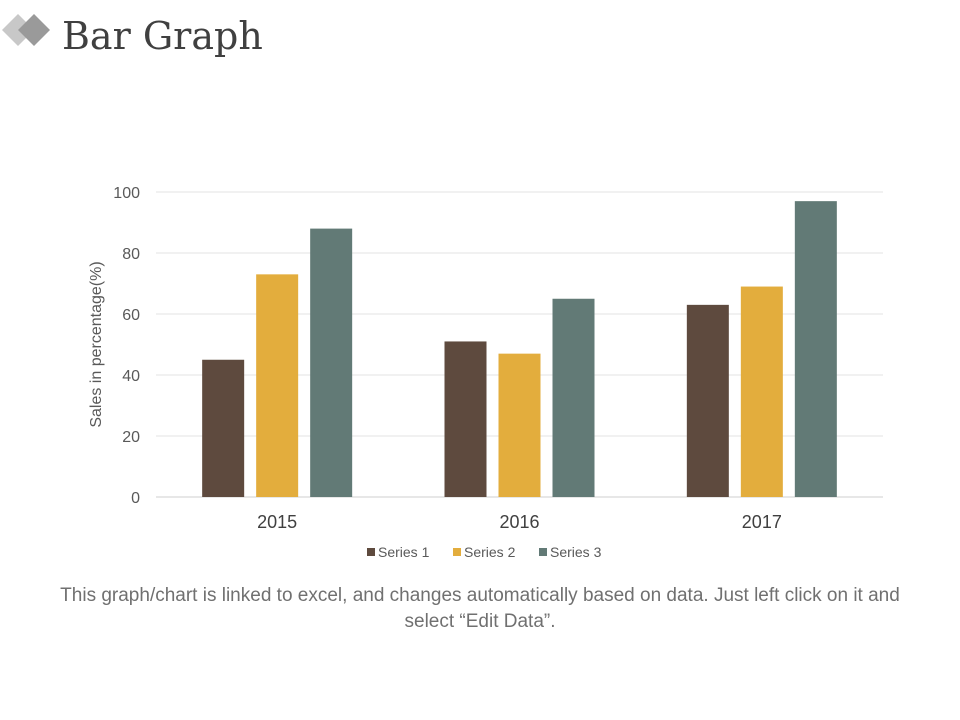  What do you see at coordinates (519, 522) in the screenshot?
I see `x-tick-label: 2016` at bounding box center [519, 522].